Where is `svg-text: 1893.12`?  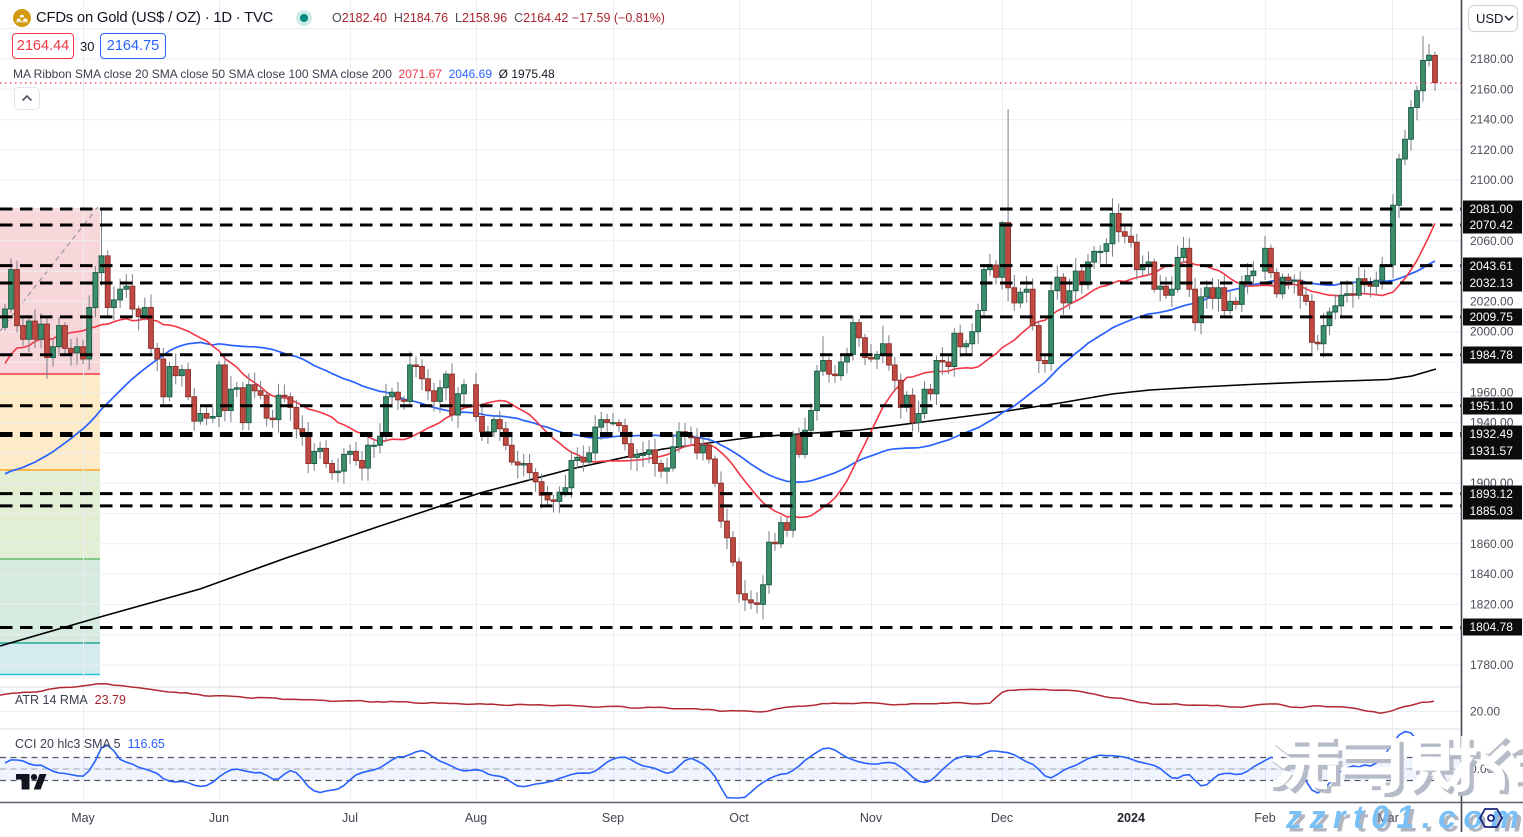 svg-text: 1893.12 is located at coordinates (1492, 494).